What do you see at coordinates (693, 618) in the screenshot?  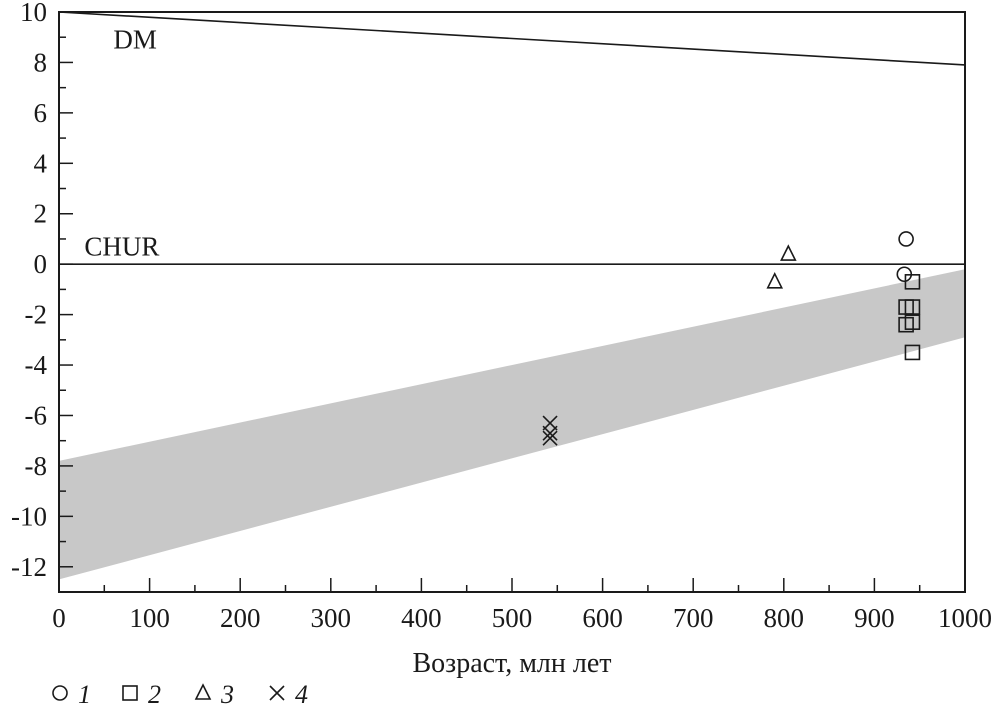 I see `x-tick-label: 700` at bounding box center [693, 618].